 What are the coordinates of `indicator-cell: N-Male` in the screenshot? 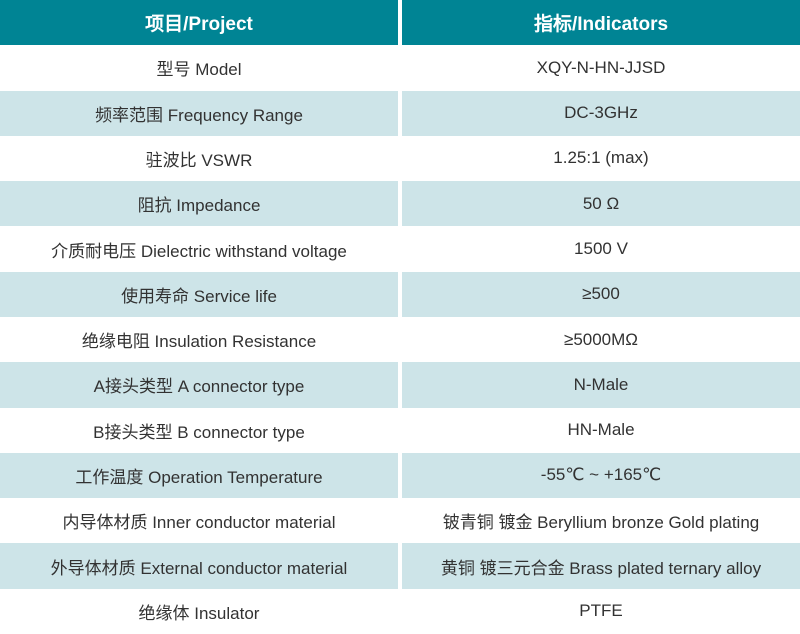 It's located at (601, 385).